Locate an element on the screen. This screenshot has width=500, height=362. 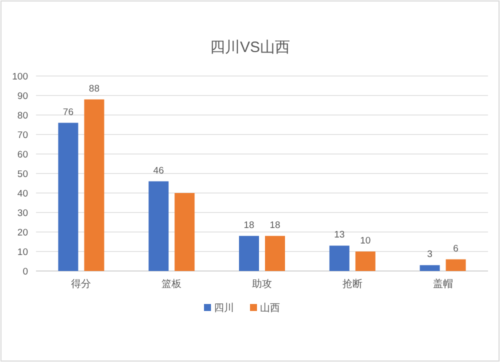
y-tick-label: 20 is located at coordinates (22, 233).